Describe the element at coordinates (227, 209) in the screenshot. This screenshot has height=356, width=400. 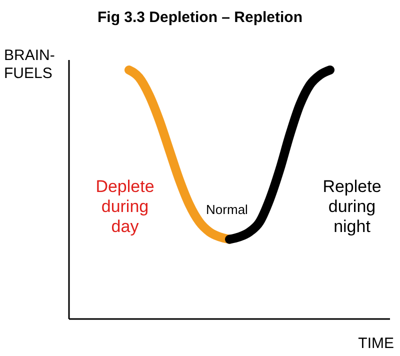
I see `annotation: Normal` at that location.